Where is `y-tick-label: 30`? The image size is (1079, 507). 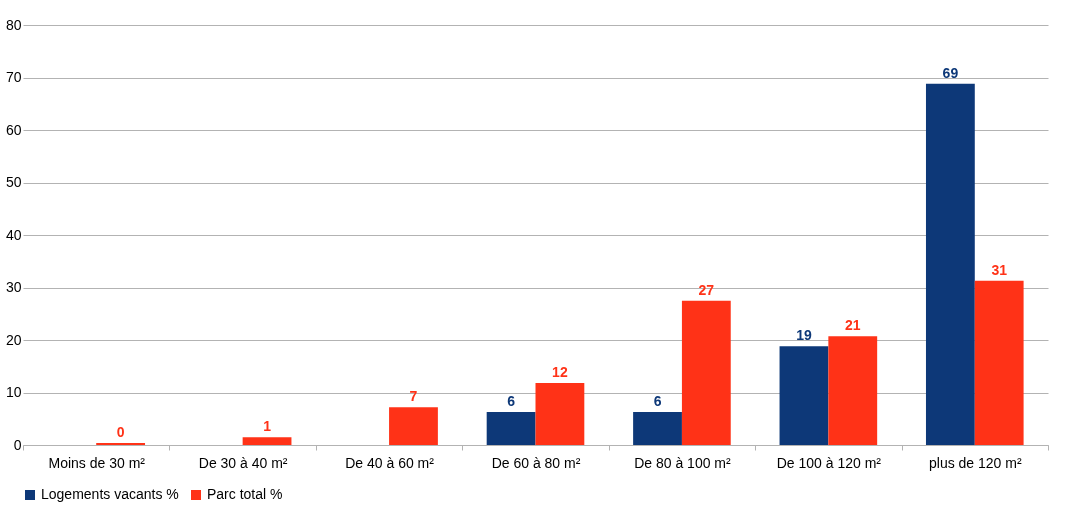 y-tick-label: 30 is located at coordinates (13, 287).